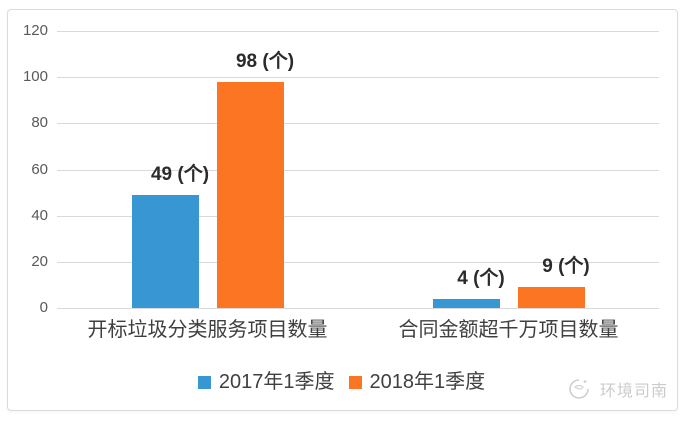 The image size is (687, 421). I want to click on legend-item: 2017年1季度, so click(266, 382).